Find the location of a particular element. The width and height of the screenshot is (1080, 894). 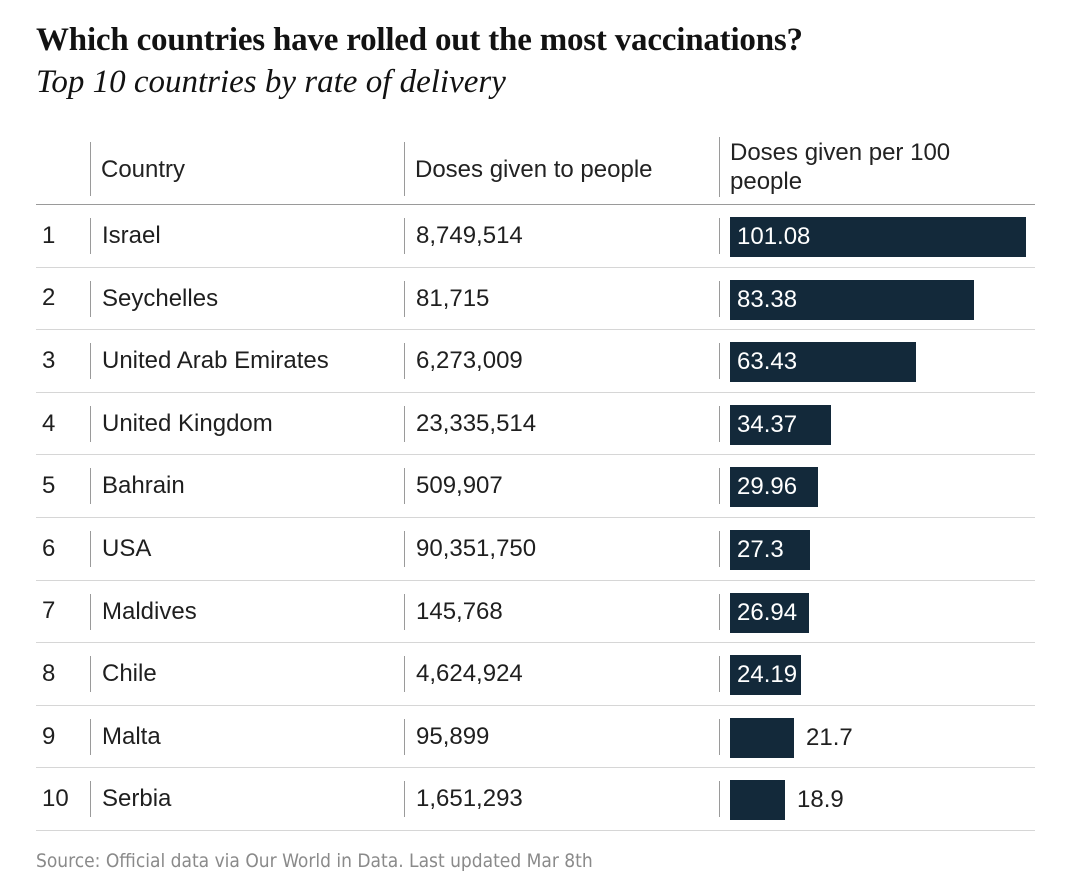

table-row: 5 Bahrain 509,907 29.96 is located at coordinates (535, 486).